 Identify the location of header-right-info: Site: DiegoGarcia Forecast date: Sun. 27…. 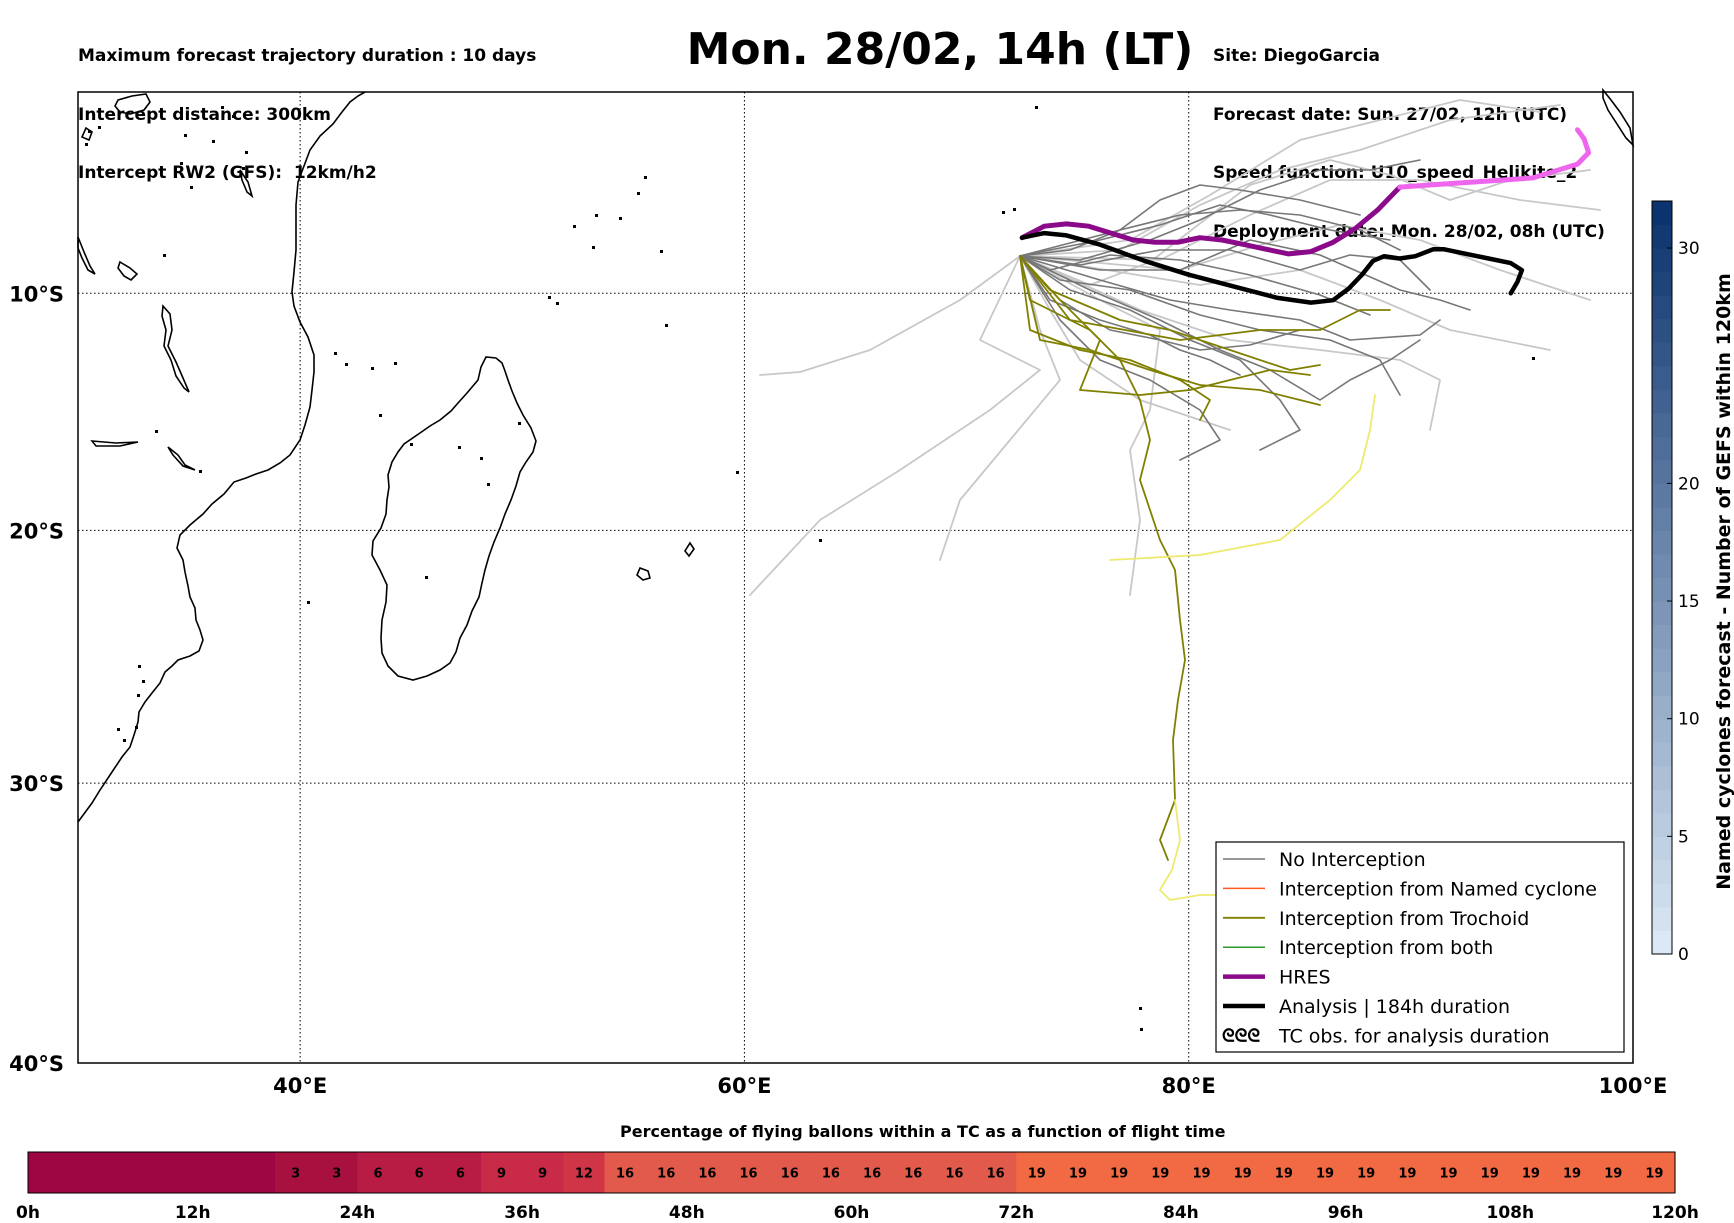
(1409, 135).